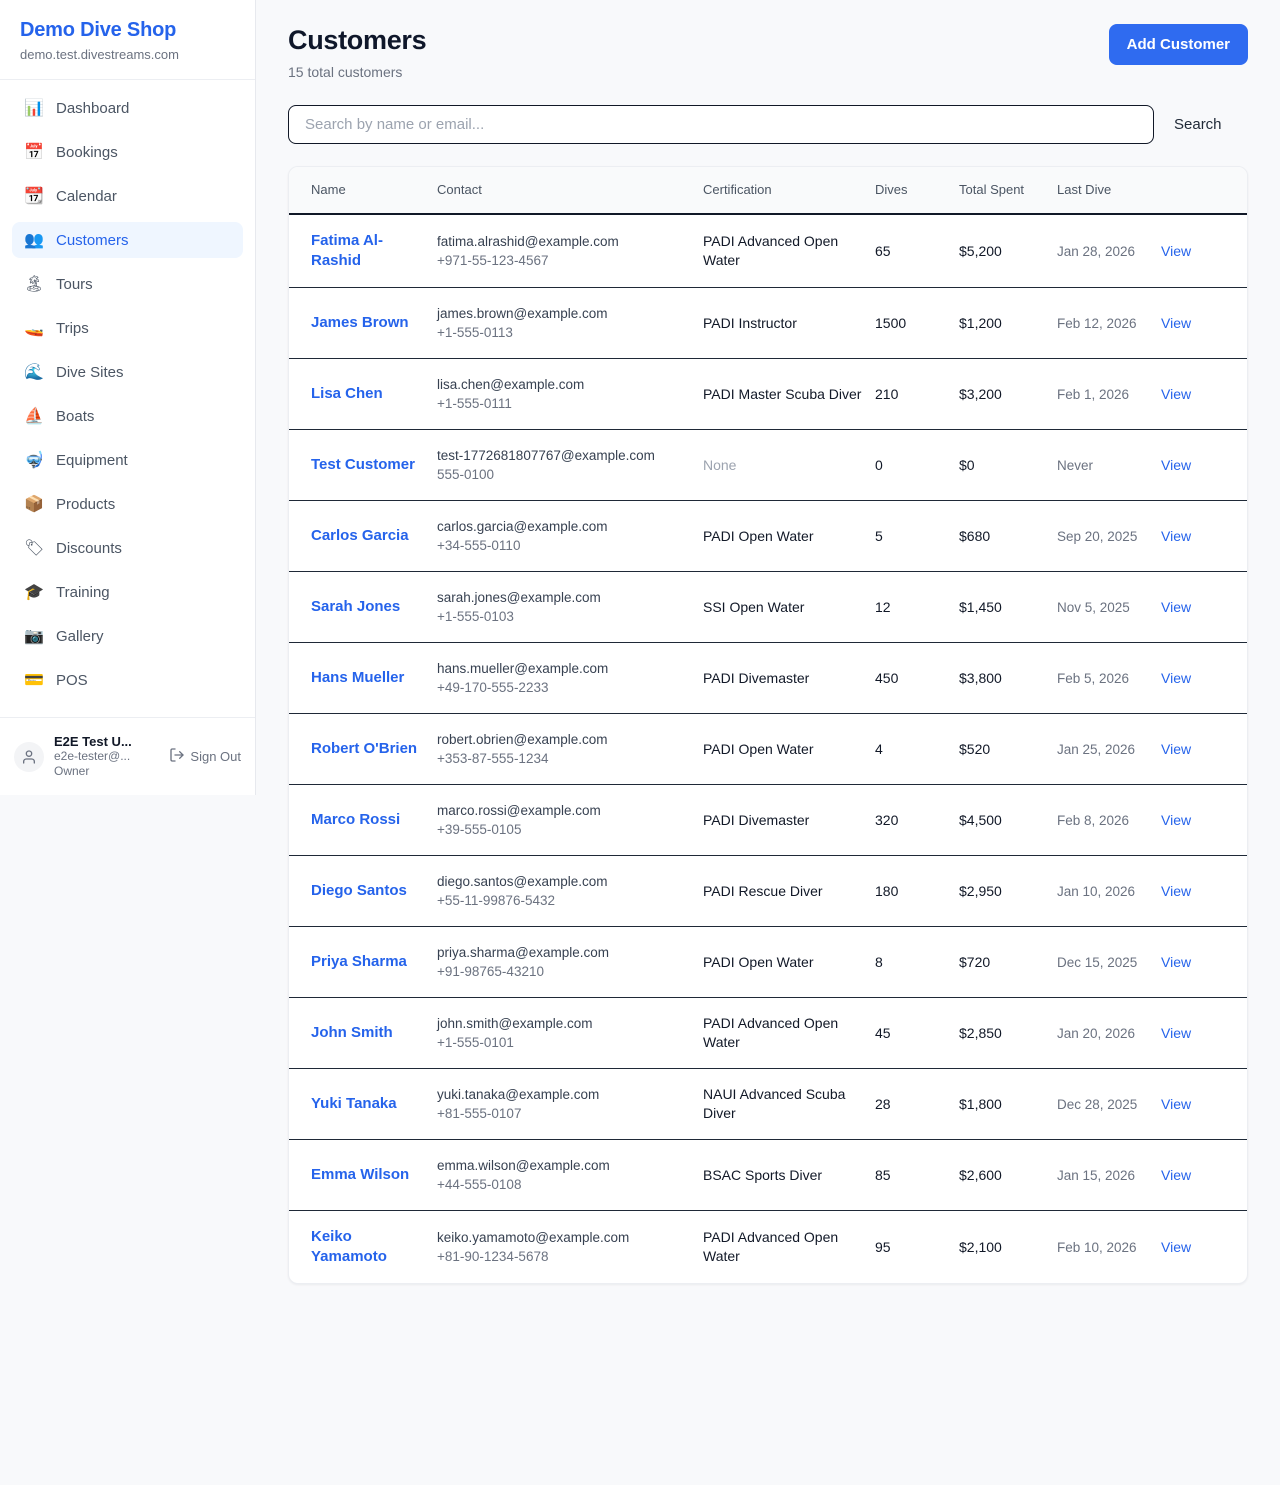 This screenshot has width=1280, height=1485. Describe the element at coordinates (570, 1033) in the screenshot. I see `cell-contact: john.smith@example.com +1-555-0101` at that location.